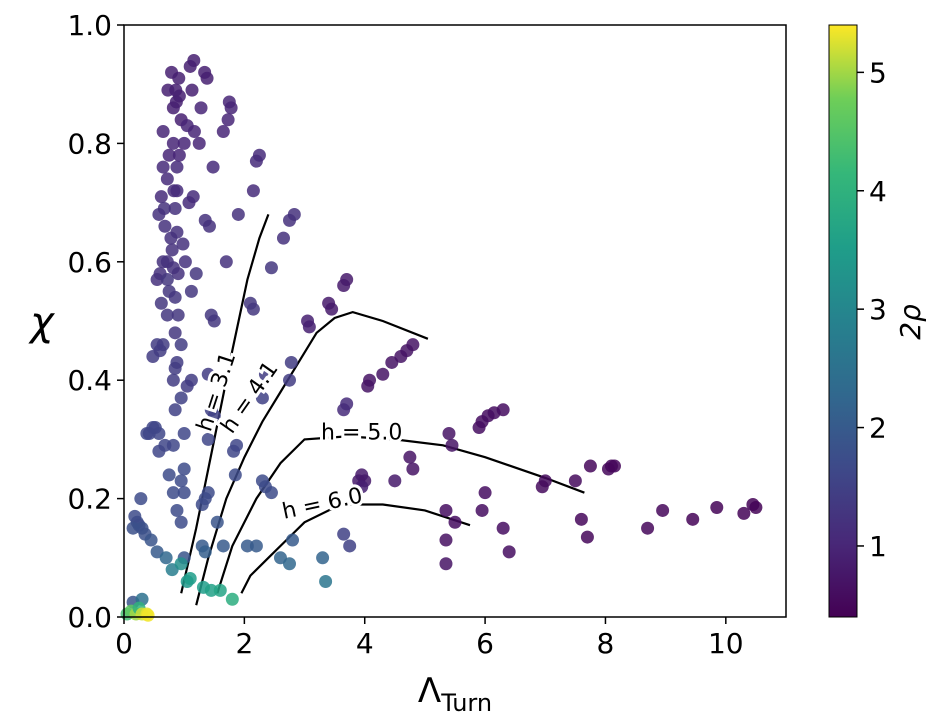 This screenshot has height=720, width=940. What do you see at coordinates (878, 428) in the screenshot?
I see `colorbar-tick-label: 2` at bounding box center [878, 428].